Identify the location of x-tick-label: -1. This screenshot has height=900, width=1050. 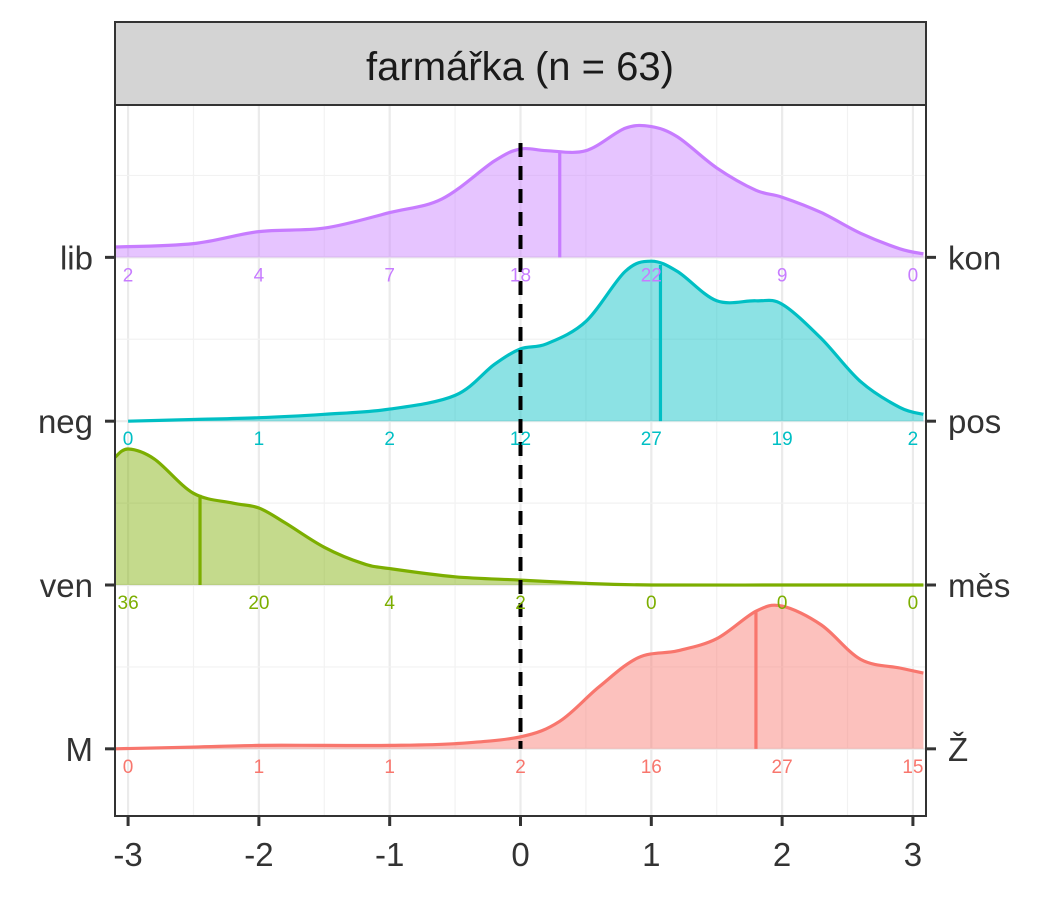
(389, 854).